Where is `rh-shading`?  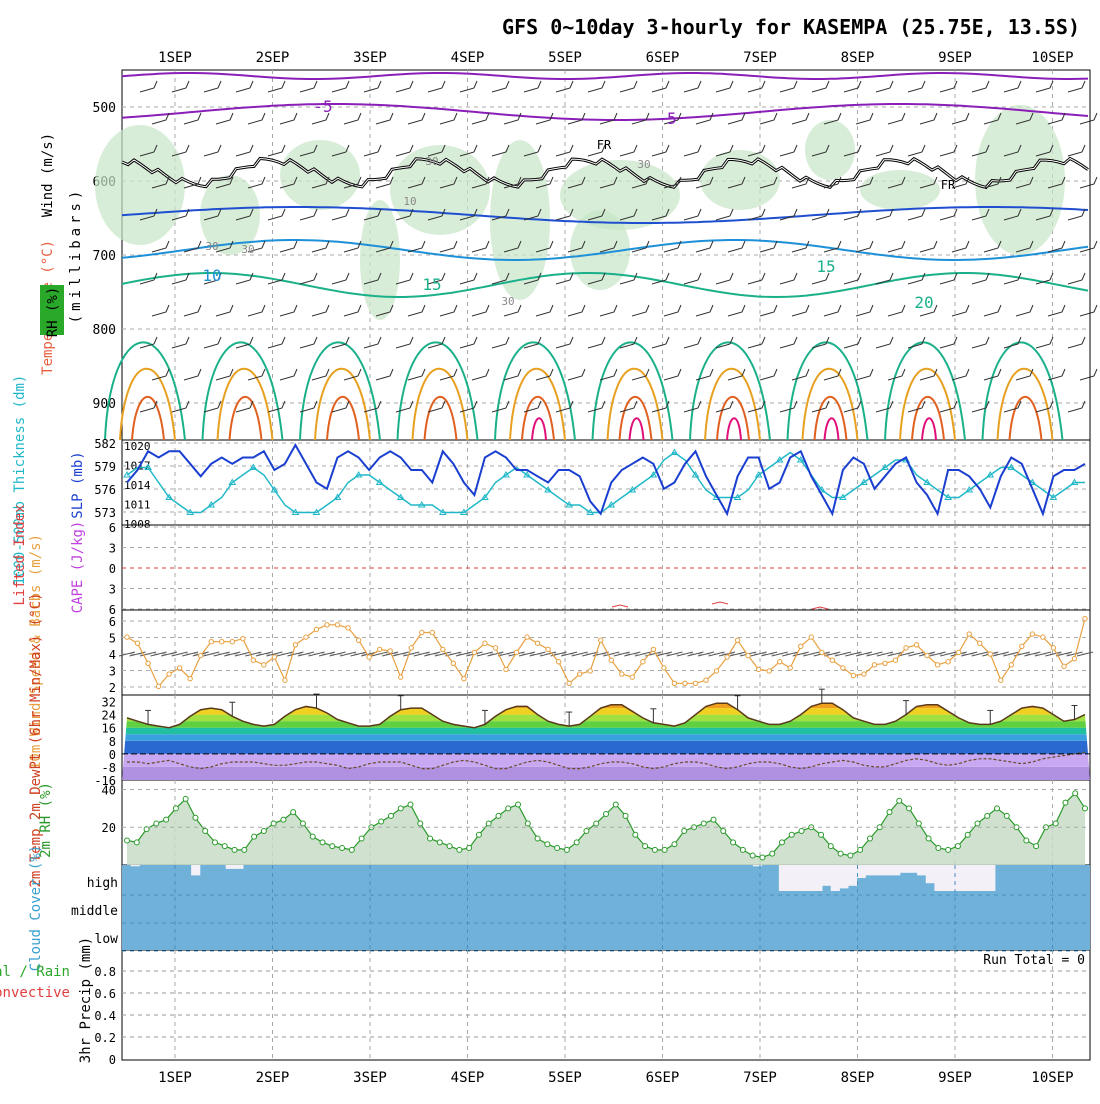 rh-shading is located at coordinates (830, 150).